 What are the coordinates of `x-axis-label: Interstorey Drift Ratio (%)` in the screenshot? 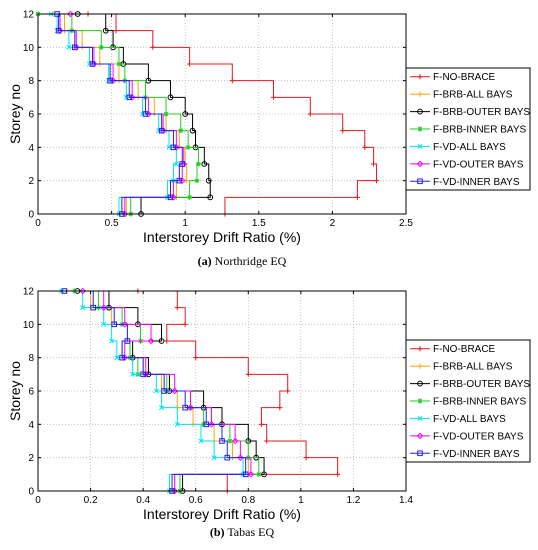 It's located at (222, 237).